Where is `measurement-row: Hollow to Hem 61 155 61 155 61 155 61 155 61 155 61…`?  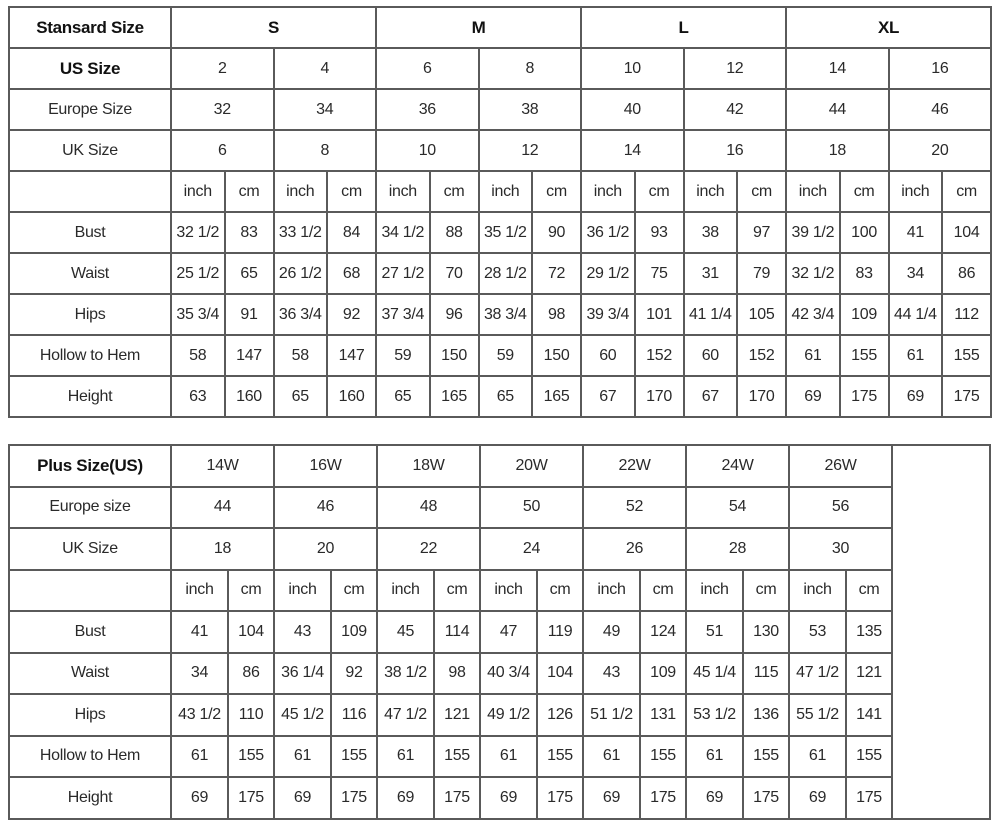
measurement-row: Hollow to Hem 61 155 61 155 61 155 61 155 61 155 61… is located at coordinates (499, 756).